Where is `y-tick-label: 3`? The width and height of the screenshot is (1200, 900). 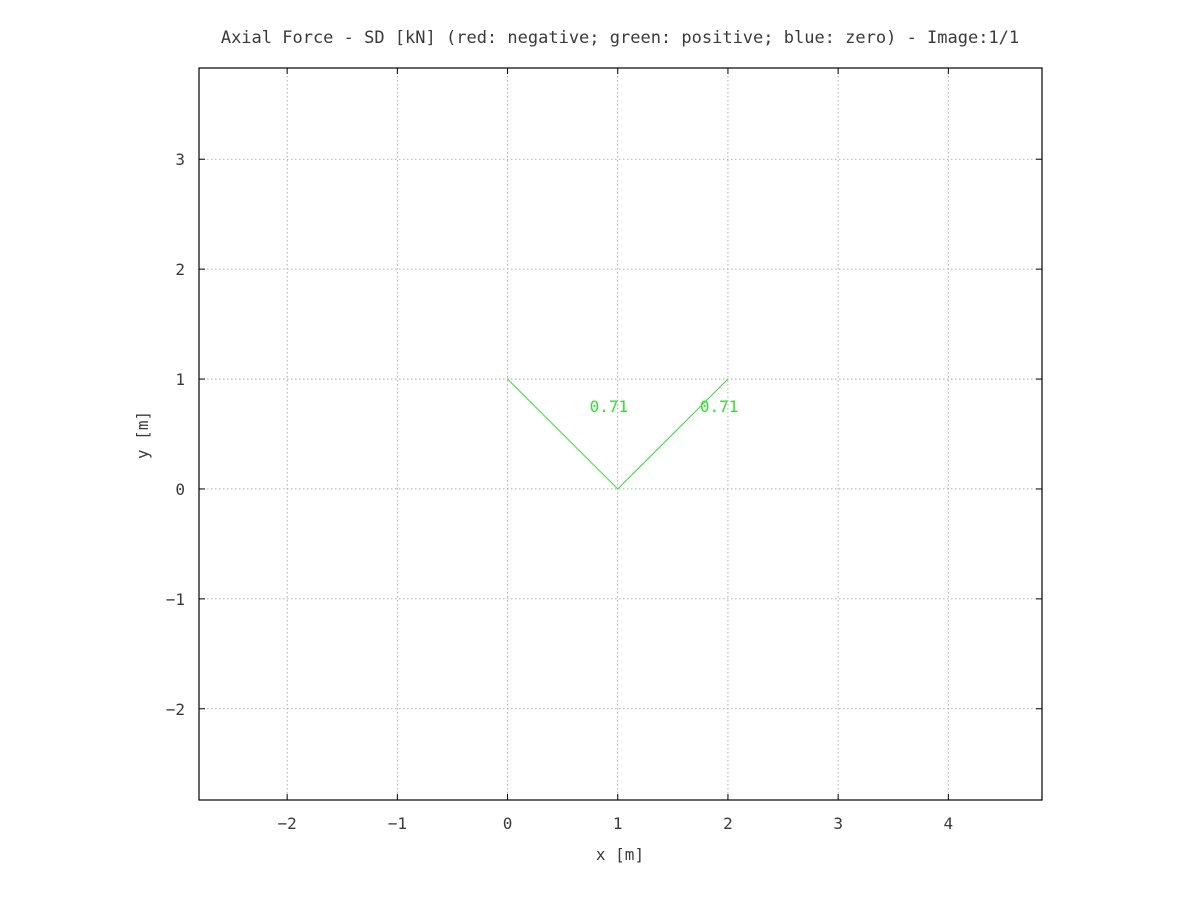
y-tick-label: 3 is located at coordinates (180, 159).